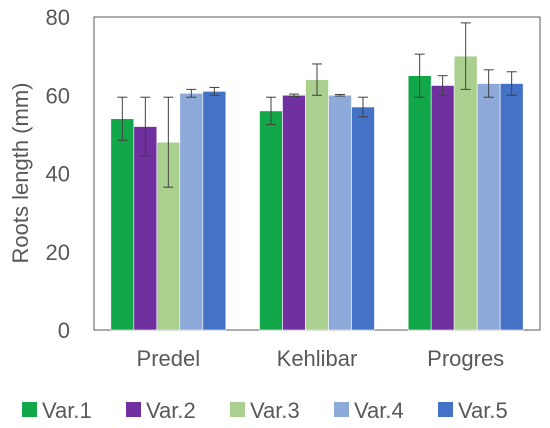  What do you see at coordinates (58, 95) in the screenshot?
I see `y-tick-label: 60` at bounding box center [58, 95].